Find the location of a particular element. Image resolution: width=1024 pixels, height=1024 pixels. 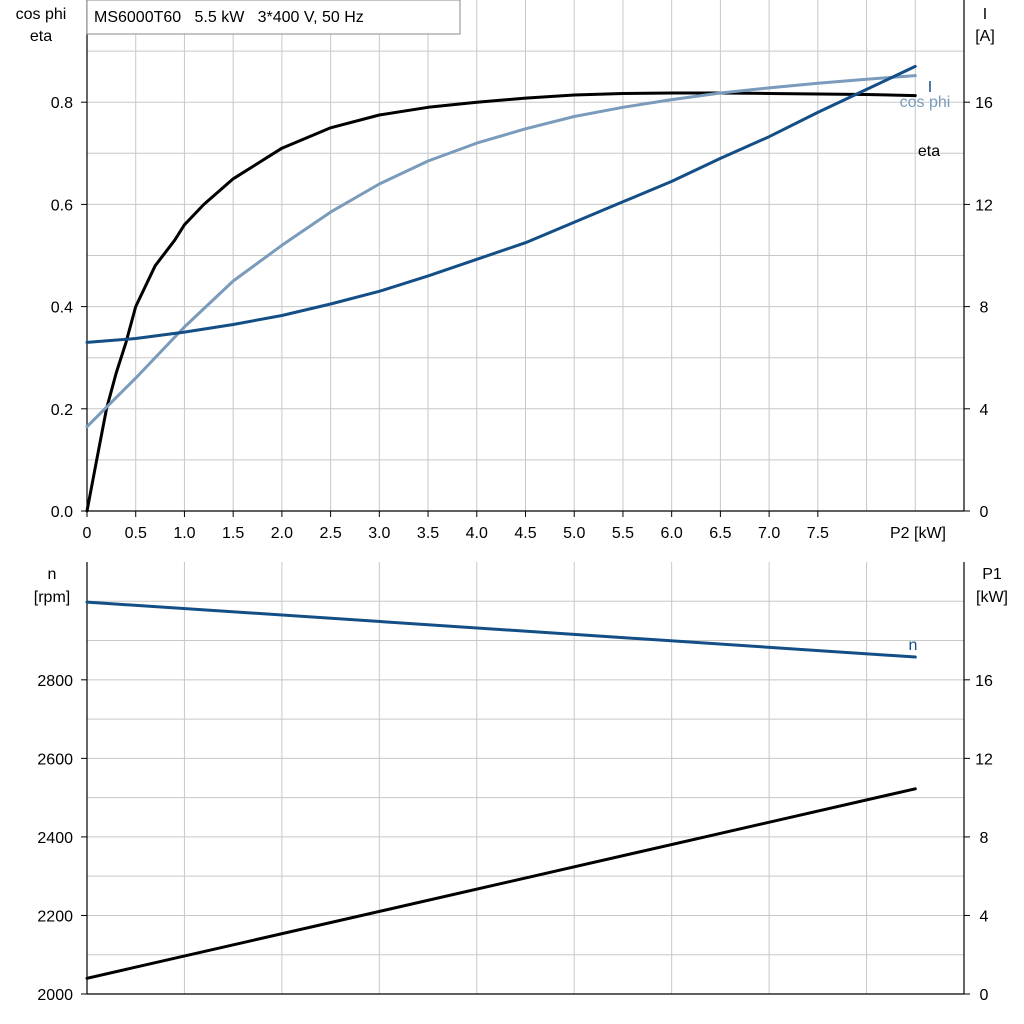

title-box is located at coordinates (273, 17).